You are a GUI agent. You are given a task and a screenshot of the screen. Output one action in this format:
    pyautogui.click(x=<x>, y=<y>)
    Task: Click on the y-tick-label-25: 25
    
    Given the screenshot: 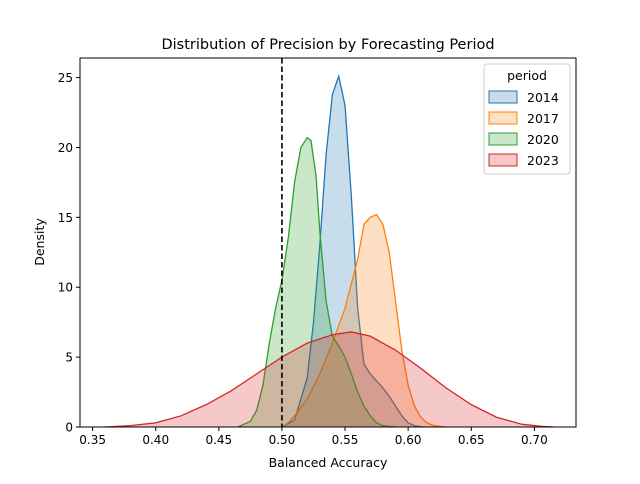 What is the action you would take?
    pyautogui.click(x=65, y=78)
    